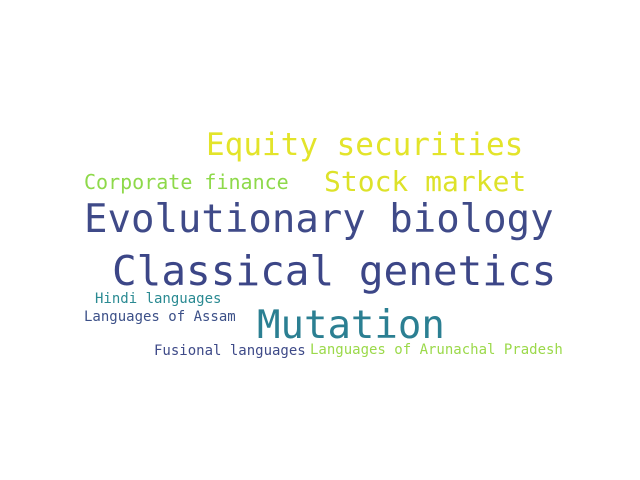 The width and height of the screenshot is (640, 480). Describe the element at coordinates (230, 351) in the screenshot. I see `word-fusional-languages: Fusional languages` at that location.